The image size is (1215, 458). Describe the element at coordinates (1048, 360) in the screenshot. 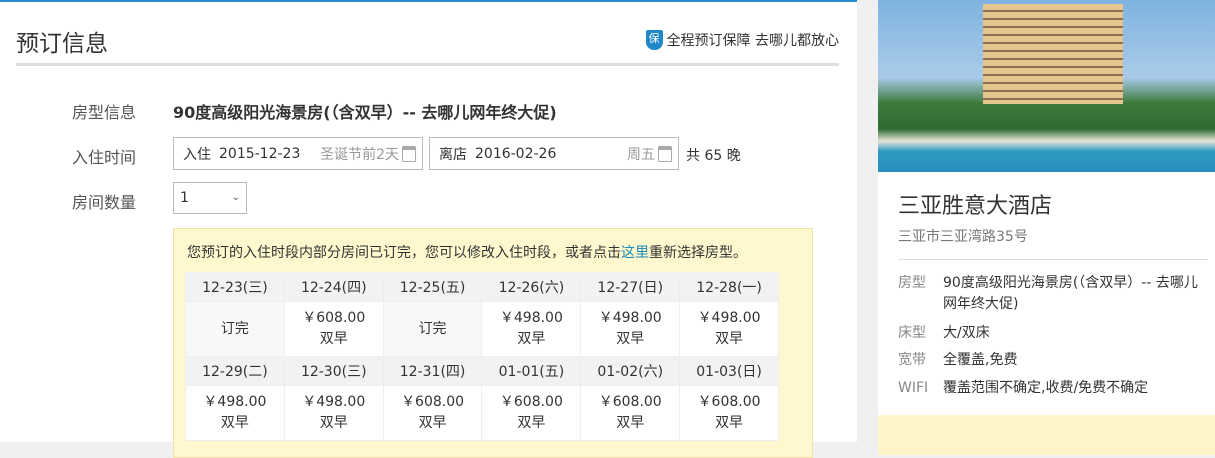

I see `detail-broadband: 宽带 全覆盖,免费` at that location.